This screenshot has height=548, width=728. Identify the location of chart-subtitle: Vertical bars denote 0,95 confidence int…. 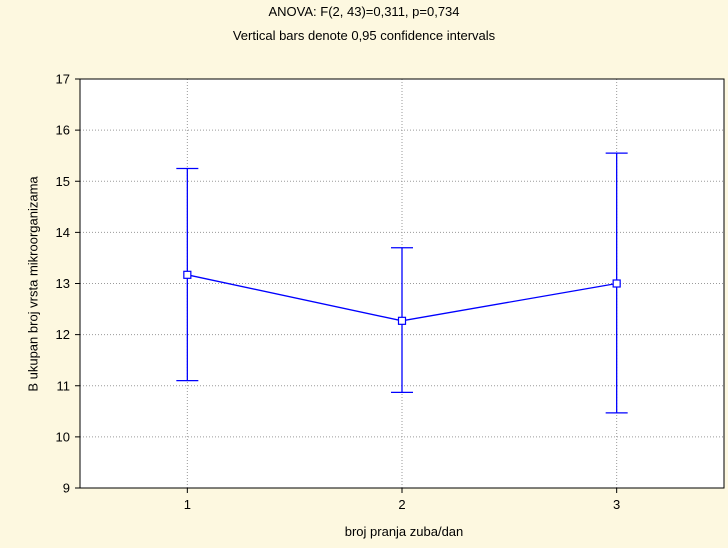
(364, 35).